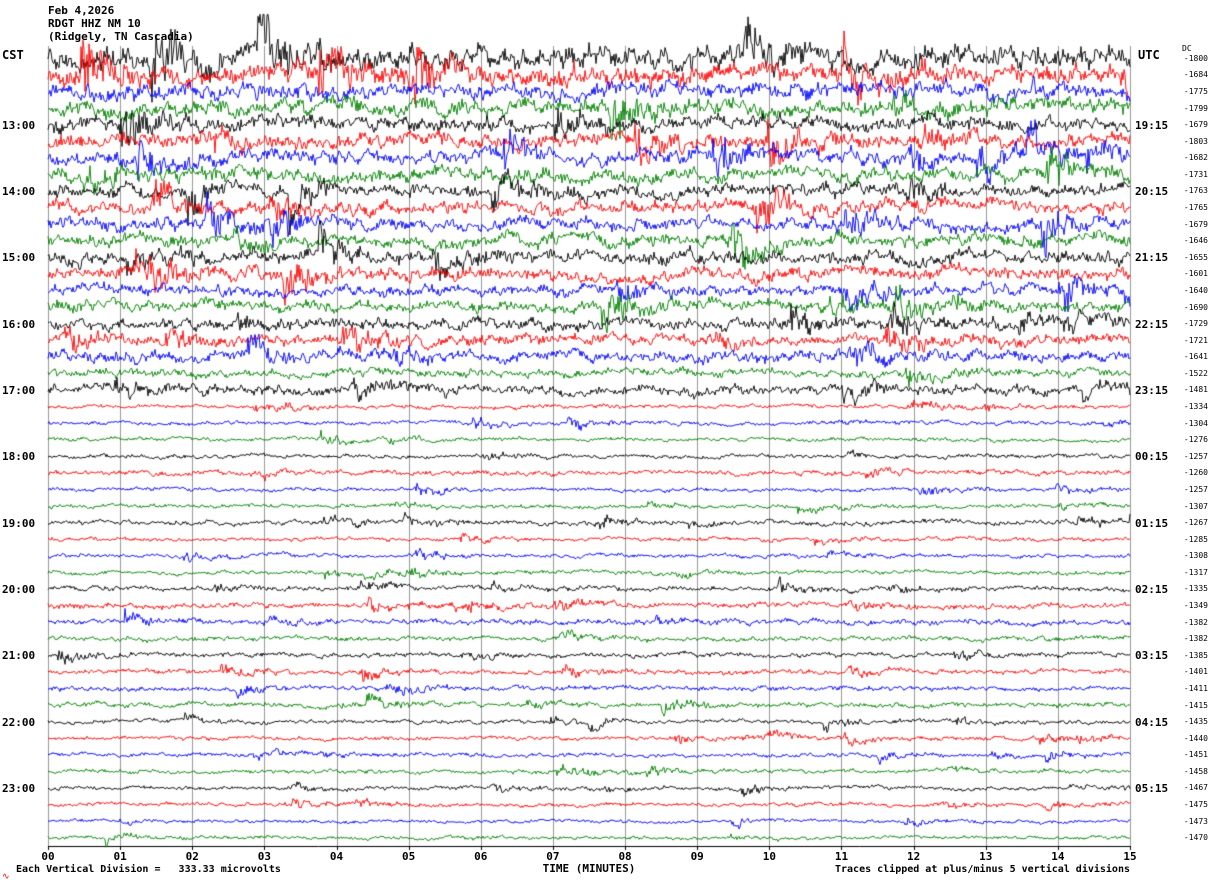 This screenshot has height=886, width=1210. I want to click on utc-time-label: 20:15, so click(1152, 191).